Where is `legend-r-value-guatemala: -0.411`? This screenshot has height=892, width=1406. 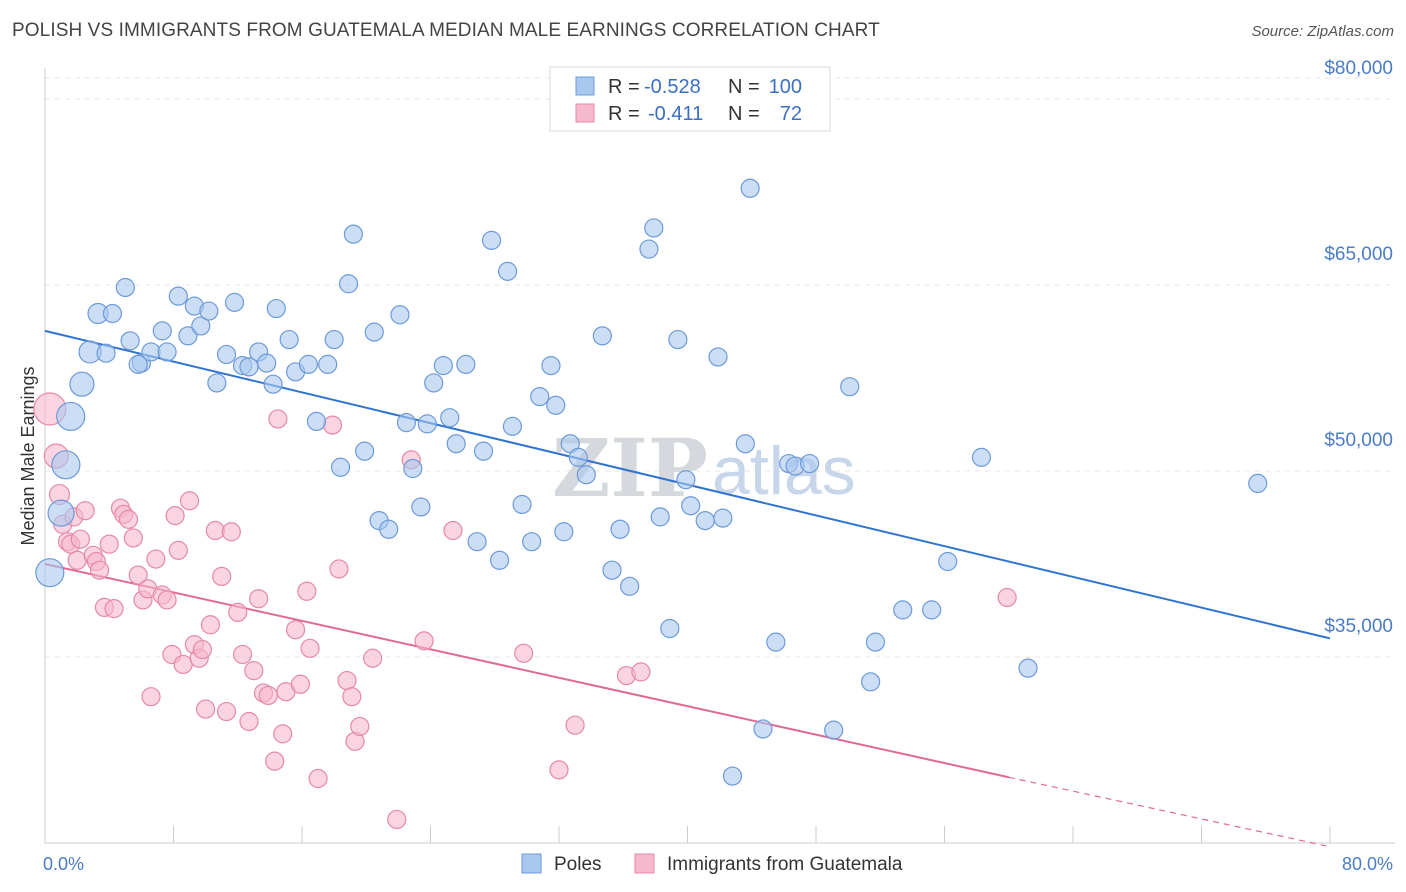 legend-r-value-guatemala: -0.411 is located at coordinates (675, 114).